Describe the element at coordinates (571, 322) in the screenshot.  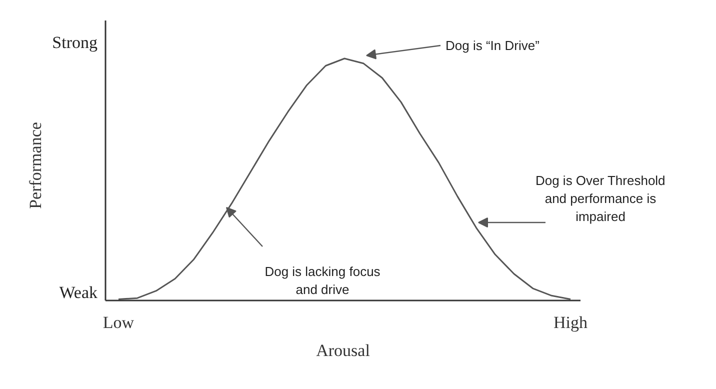
I see `x-tick-label: High` at that location.